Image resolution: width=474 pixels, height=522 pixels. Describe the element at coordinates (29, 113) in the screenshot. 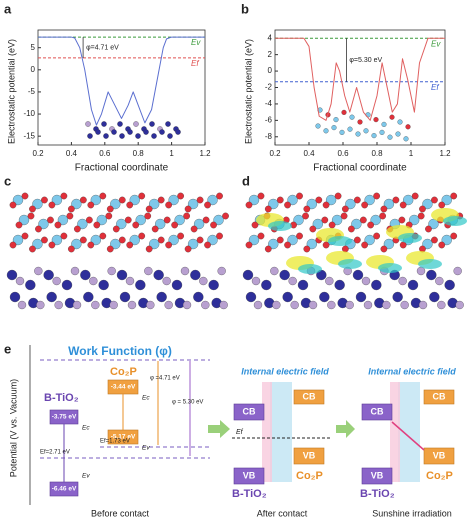

I see `y-tick-label: -10` at that location.